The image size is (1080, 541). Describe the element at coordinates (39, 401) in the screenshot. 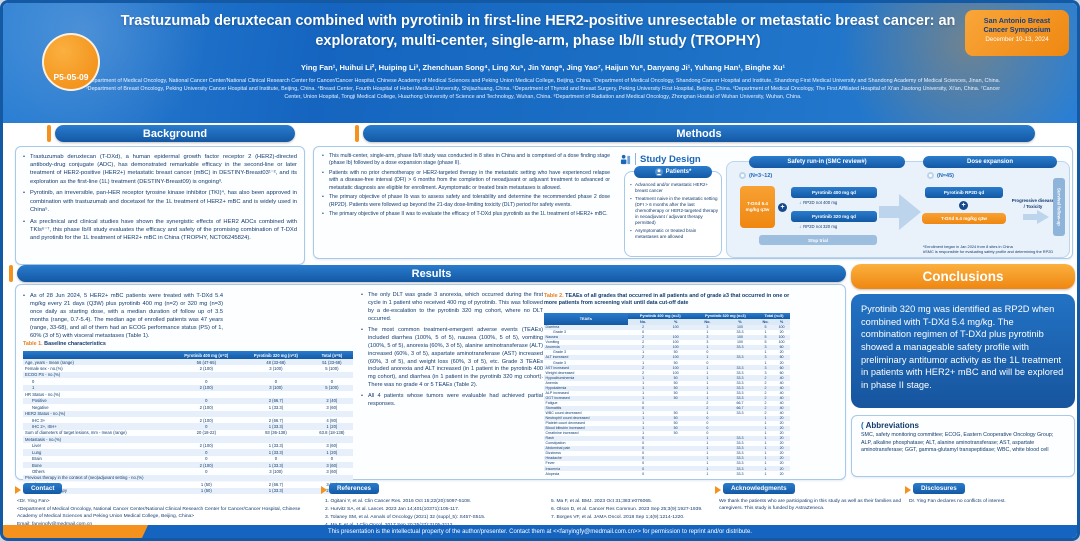

I see `table-cell-label: Positive` at that location.